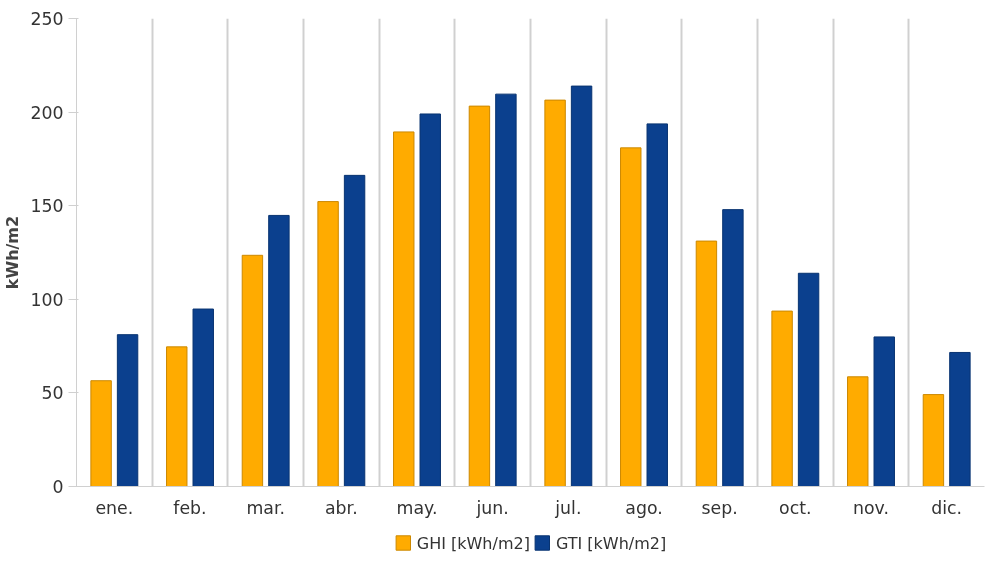 The width and height of the screenshot is (1004, 565). Describe the element at coordinates (47, 299) in the screenshot. I see `y-tick-label: 100` at that location.